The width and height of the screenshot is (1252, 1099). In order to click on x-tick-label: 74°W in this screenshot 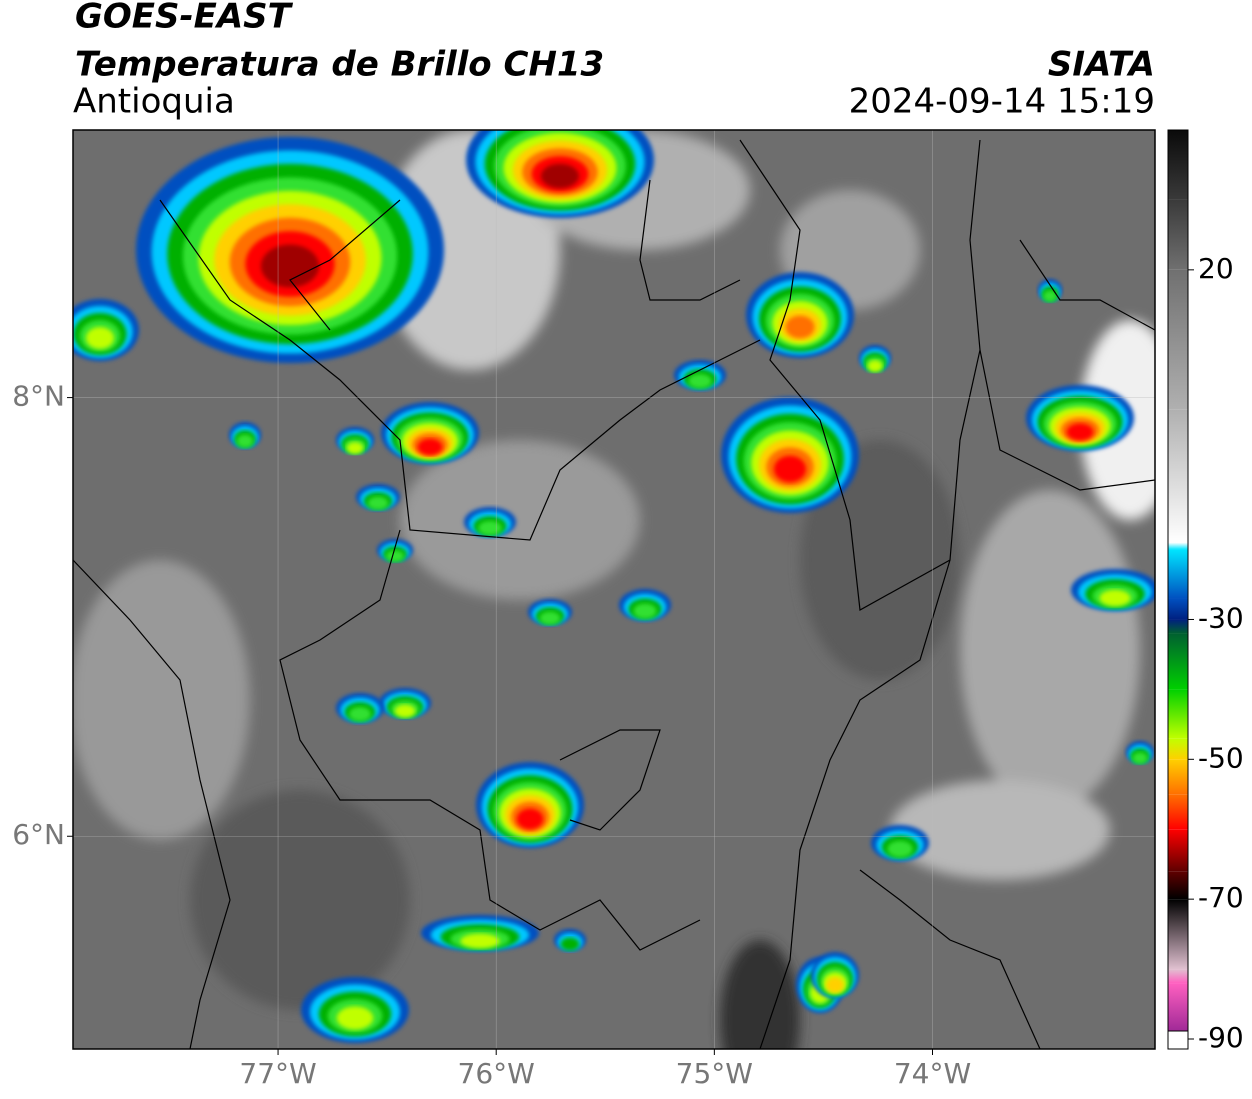, I will do `click(932, 1073)`.